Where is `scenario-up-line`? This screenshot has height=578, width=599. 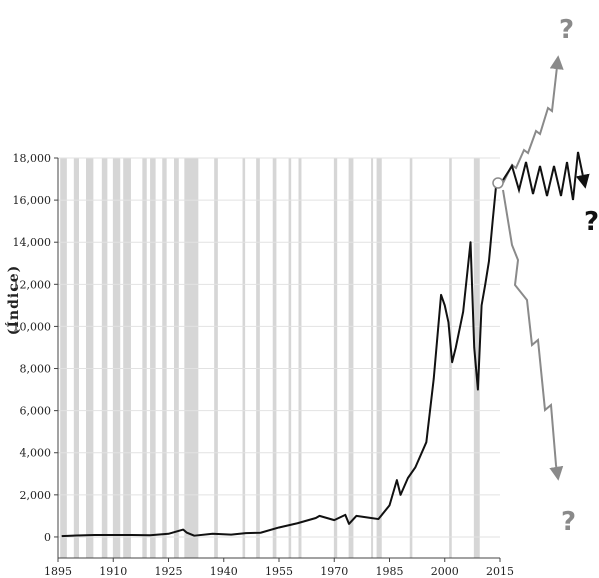
scenario-up-line is located at coordinates (530, 120).